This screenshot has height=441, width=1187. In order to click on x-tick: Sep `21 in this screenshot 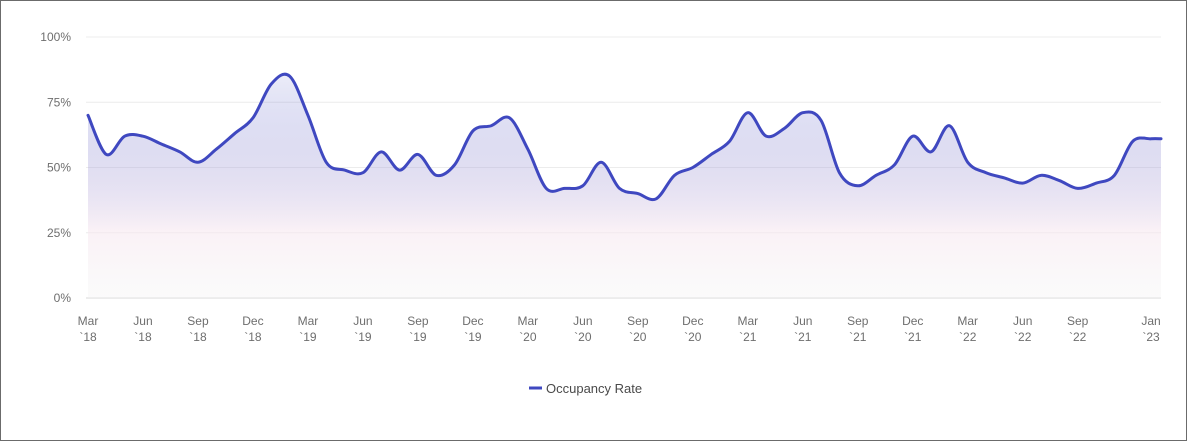, I will do `click(858, 329)`.